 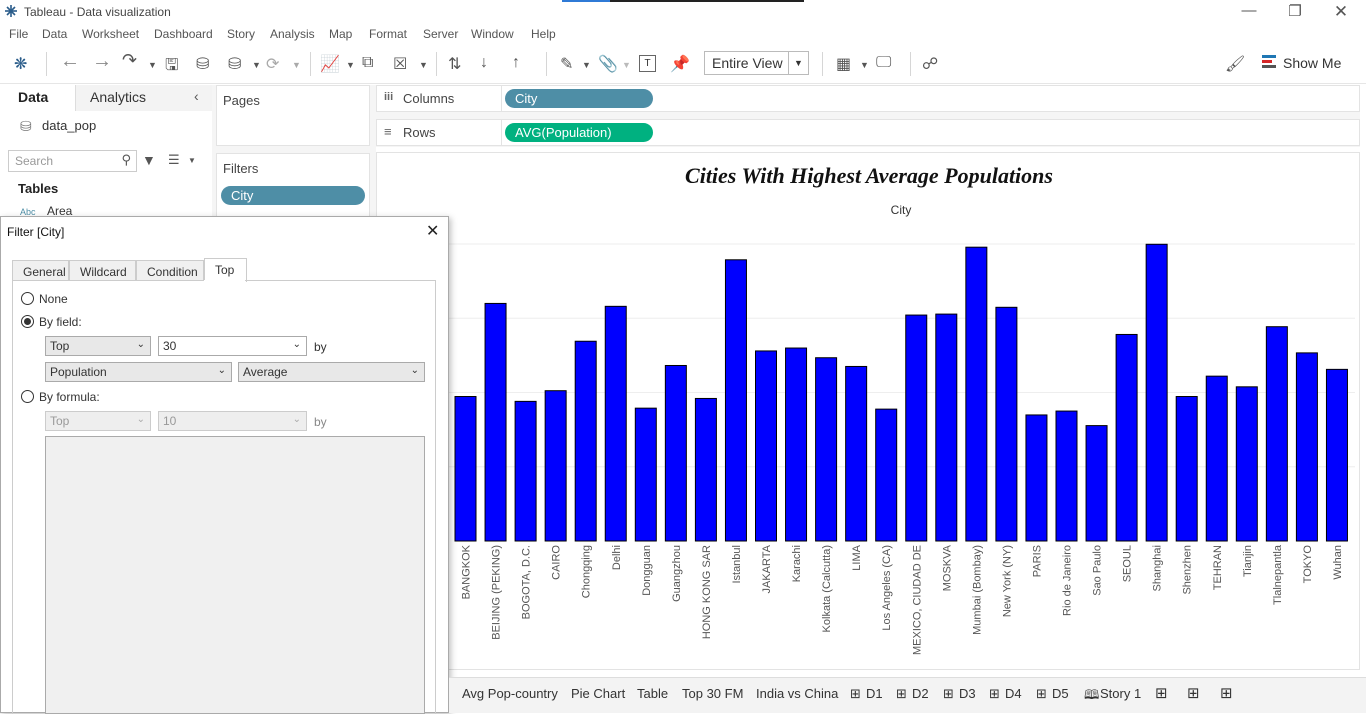 I want to click on pages-shelf: Pages, so click(x=293, y=115).